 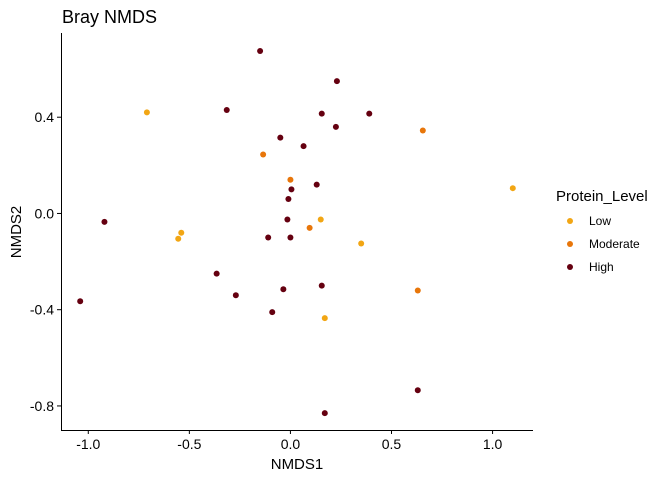 What do you see at coordinates (42, 310) in the screenshot?
I see `y-tick-label: -0.4` at bounding box center [42, 310].